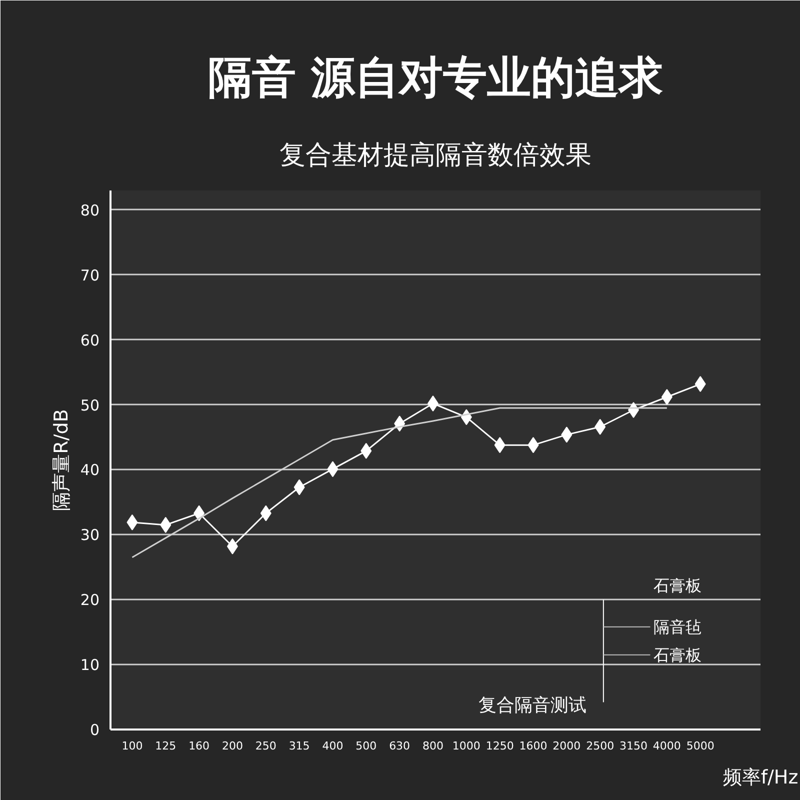 The image size is (800, 800). I want to click on x-tick-label: 800, so click(433, 746).